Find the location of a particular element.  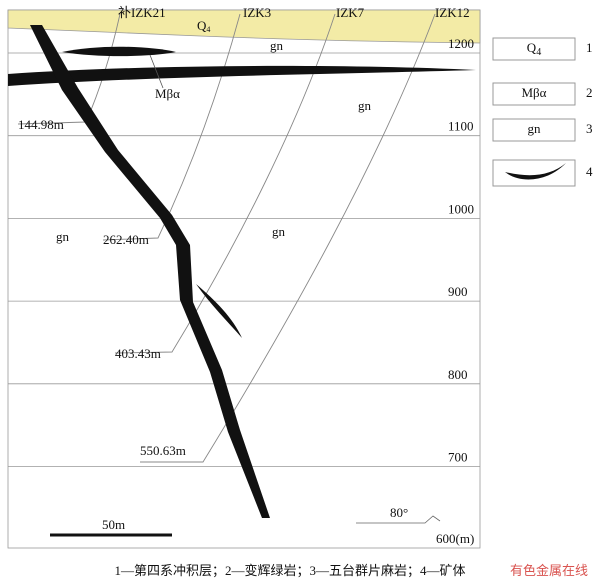

depth-label: 144.98m is located at coordinates (41, 124).